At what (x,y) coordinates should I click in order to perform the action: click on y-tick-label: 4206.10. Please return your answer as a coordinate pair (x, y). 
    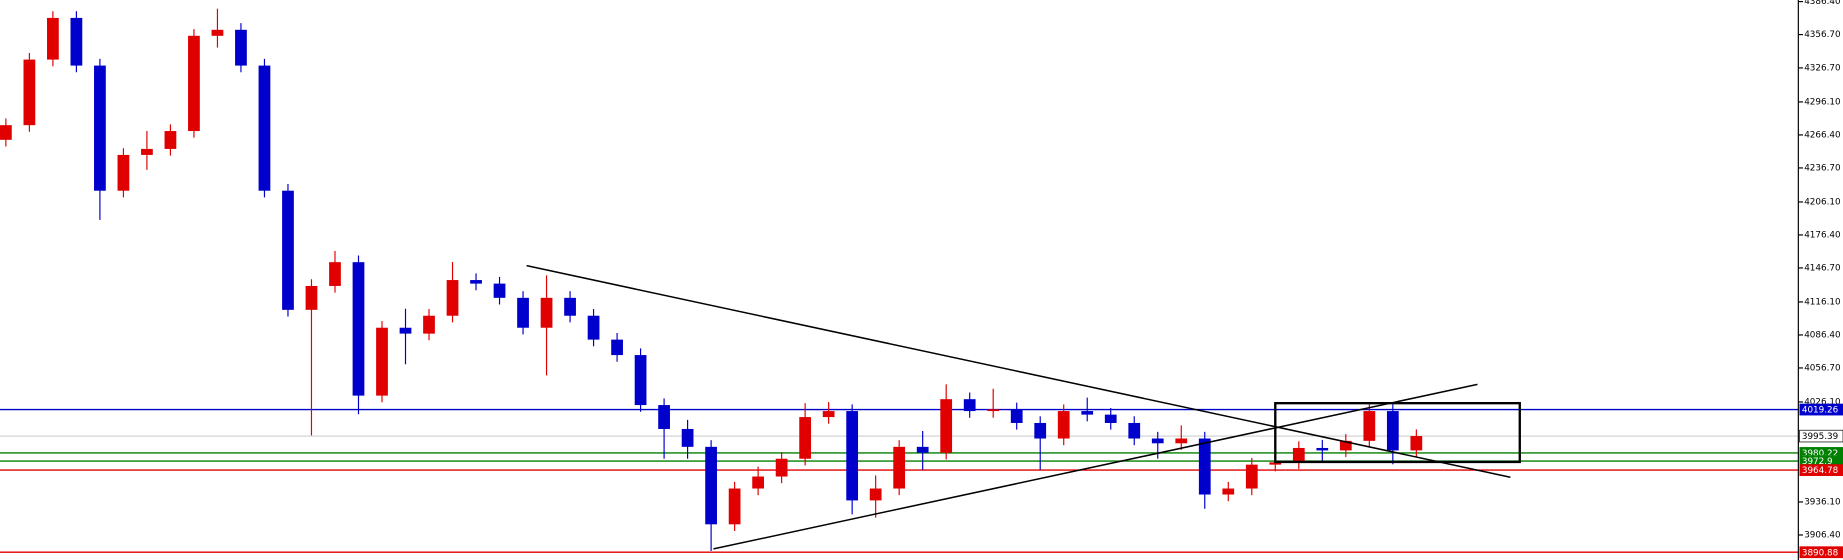
    Looking at the image, I should click on (1822, 202).